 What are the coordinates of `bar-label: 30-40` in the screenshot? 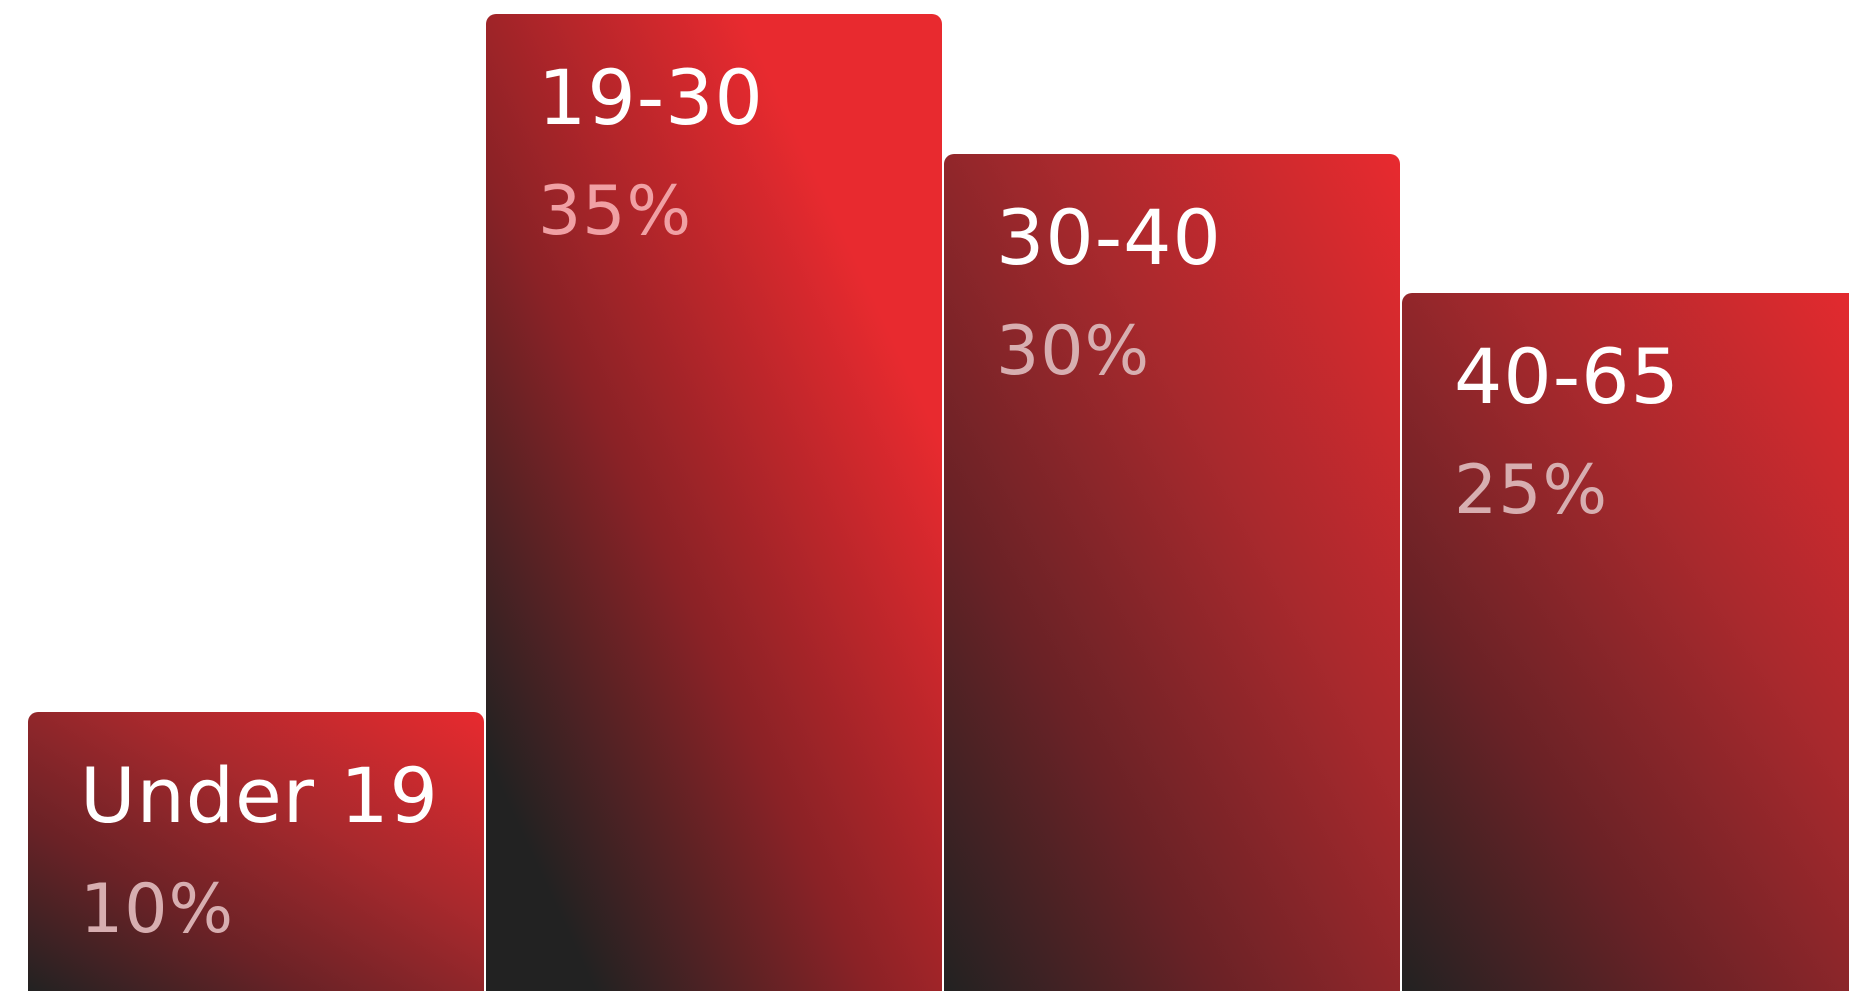 It's located at (1109, 237).